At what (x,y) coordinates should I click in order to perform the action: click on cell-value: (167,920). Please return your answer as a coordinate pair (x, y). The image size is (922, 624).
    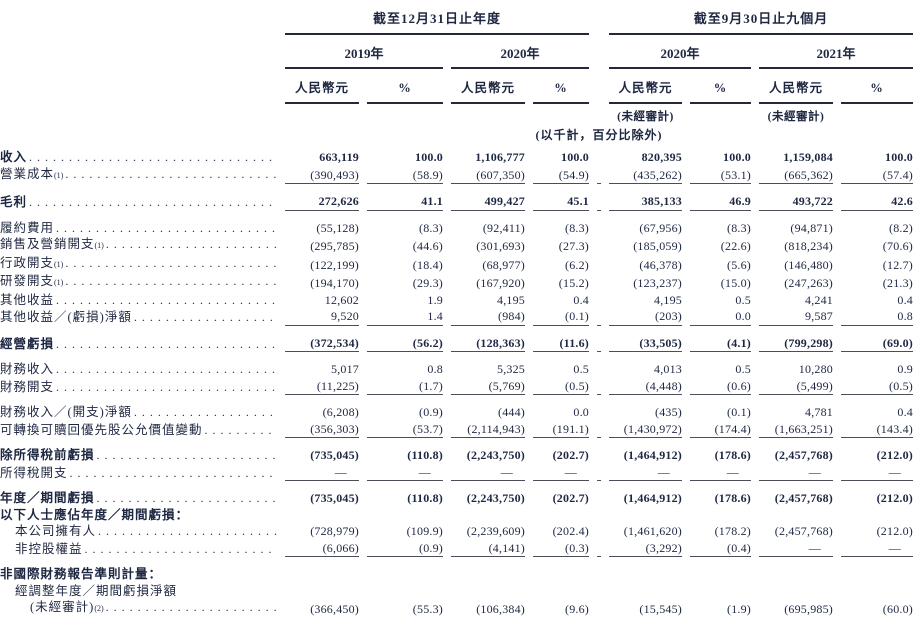
    Looking at the image, I should click on (500, 283).